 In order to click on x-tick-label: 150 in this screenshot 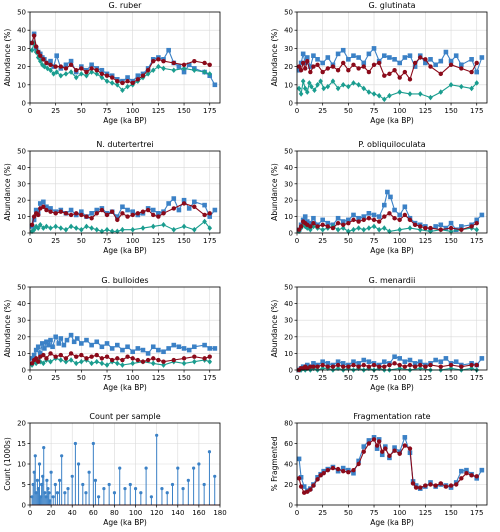, I will do `click(183, 241)`.